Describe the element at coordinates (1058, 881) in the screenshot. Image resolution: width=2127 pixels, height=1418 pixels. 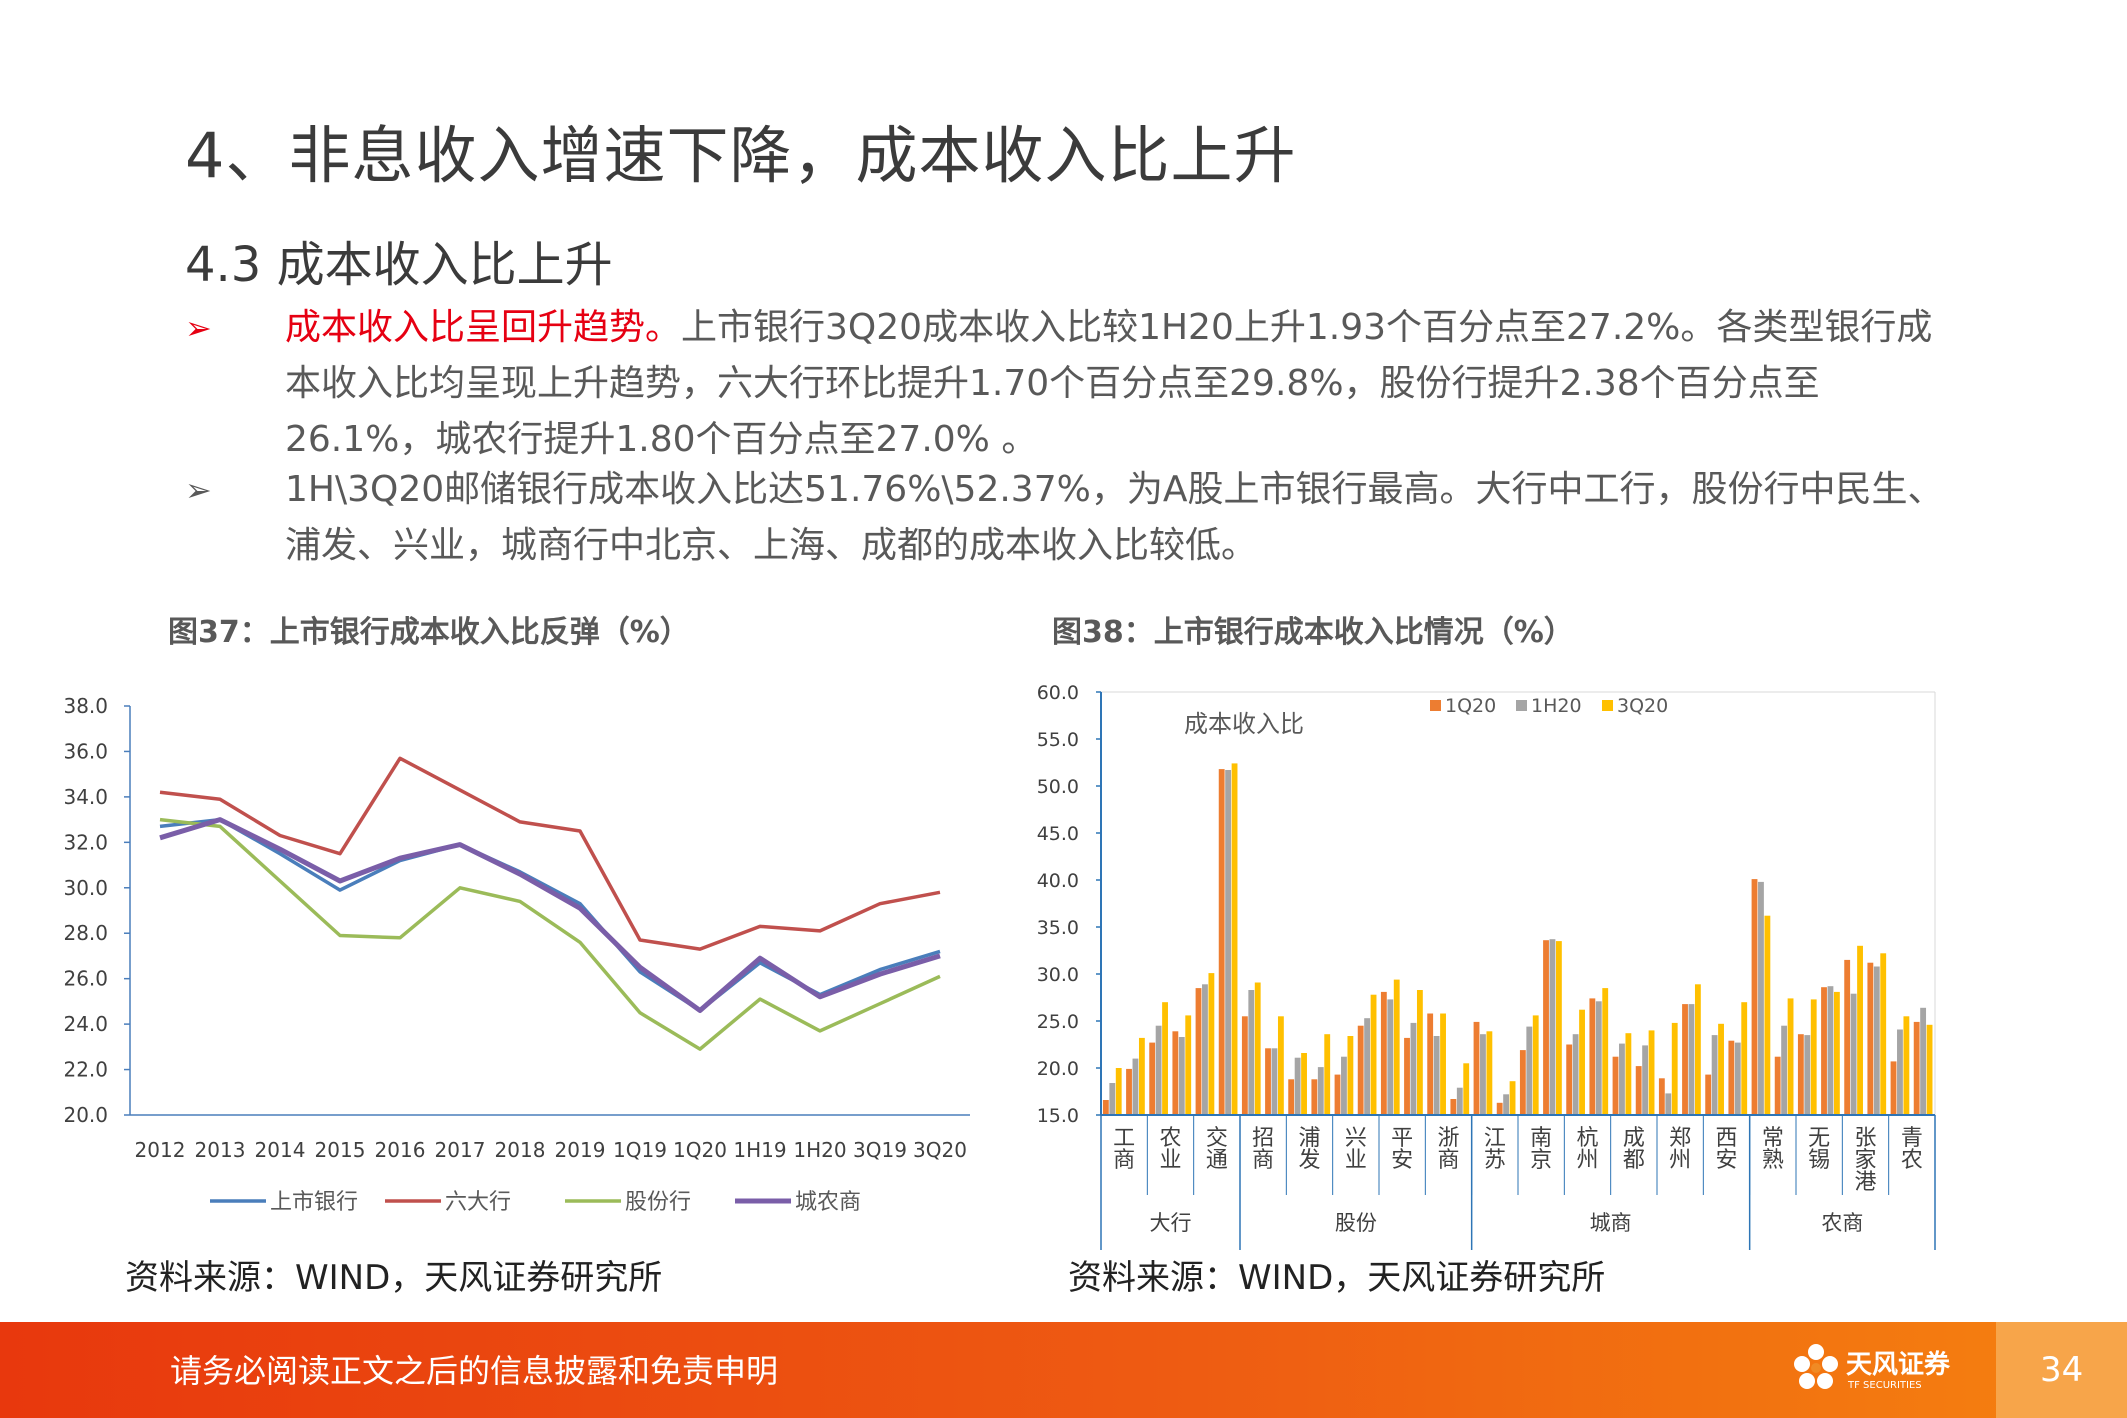
I see `y-tick-label: 40.0` at that location.